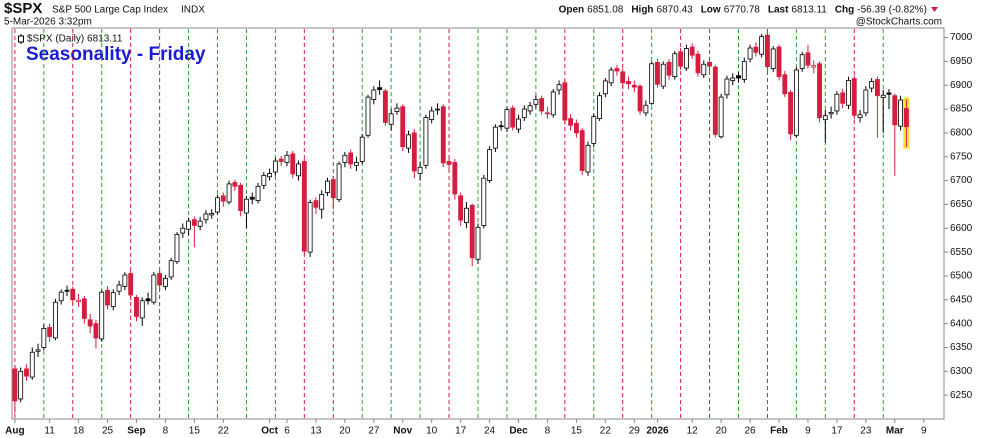  I want to click on x-tick-label: Feb, so click(779, 431).